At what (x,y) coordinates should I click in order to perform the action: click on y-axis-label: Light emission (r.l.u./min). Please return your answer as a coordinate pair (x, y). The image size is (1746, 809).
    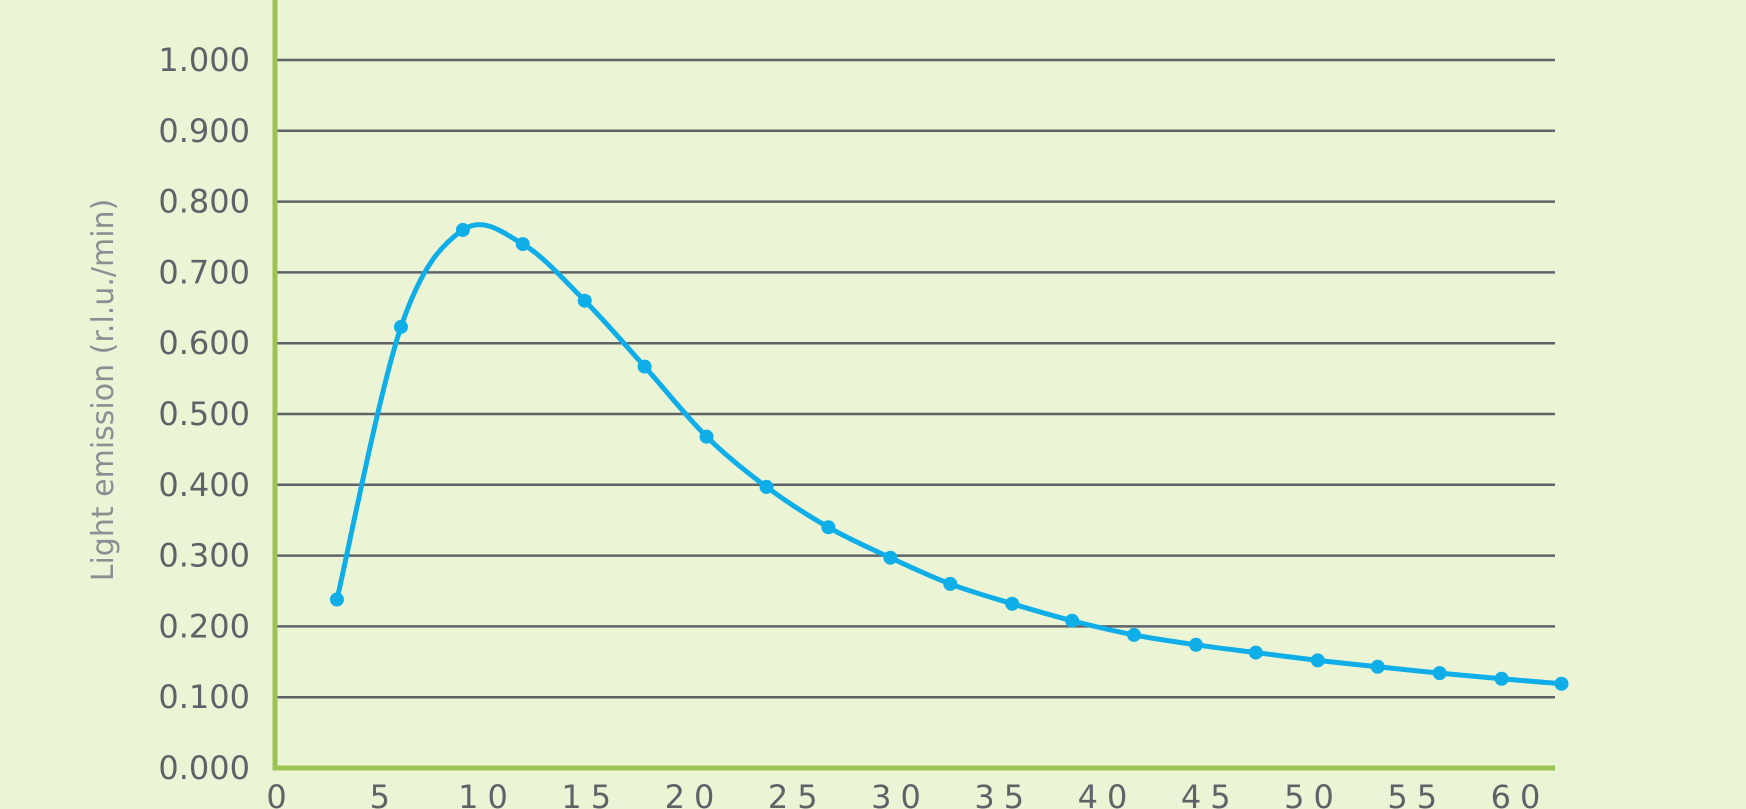
    Looking at the image, I should click on (103, 390).